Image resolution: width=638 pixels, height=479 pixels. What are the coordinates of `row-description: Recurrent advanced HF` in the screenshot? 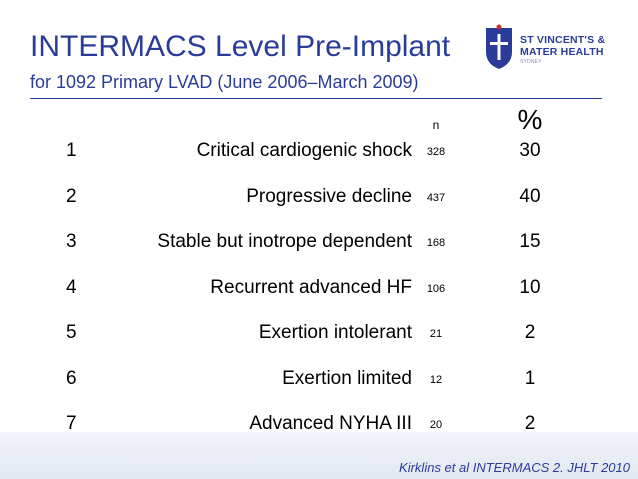 It's located at (311, 287).